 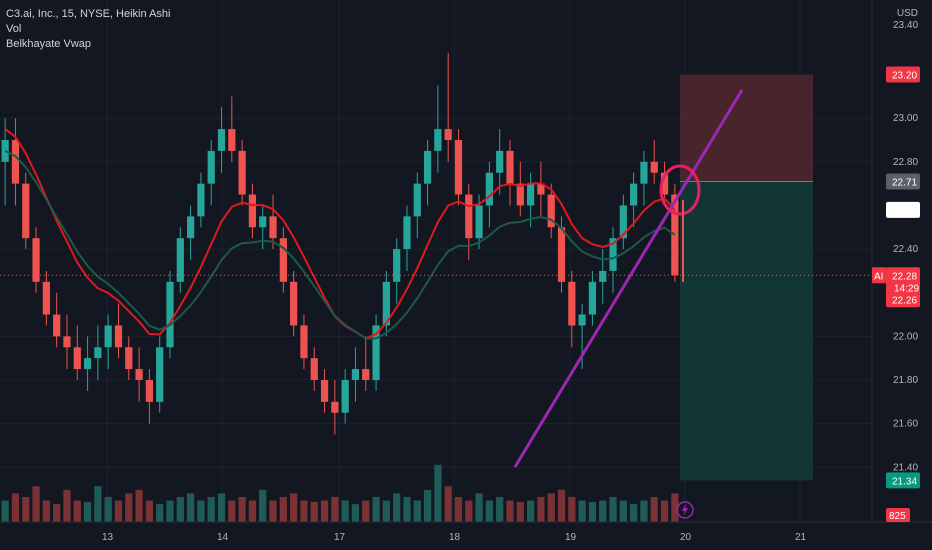 What do you see at coordinates (340, 537) in the screenshot?
I see `time-tick-label: 17` at bounding box center [340, 537].